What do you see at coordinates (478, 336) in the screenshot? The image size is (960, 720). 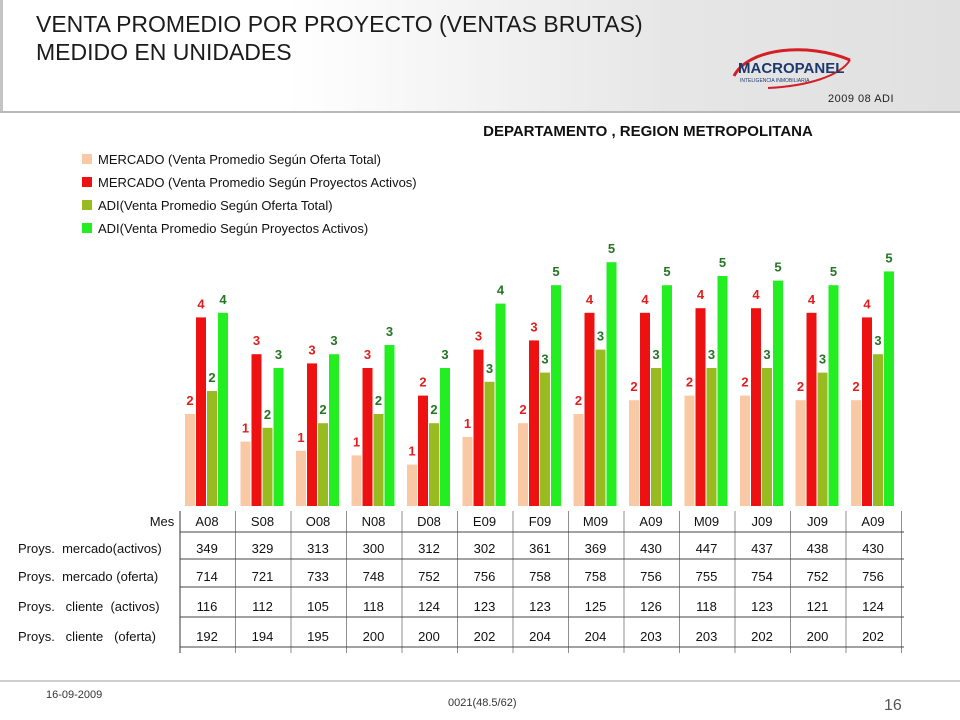 I see `data-label-s2-6: 3` at bounding box center [478, 336].